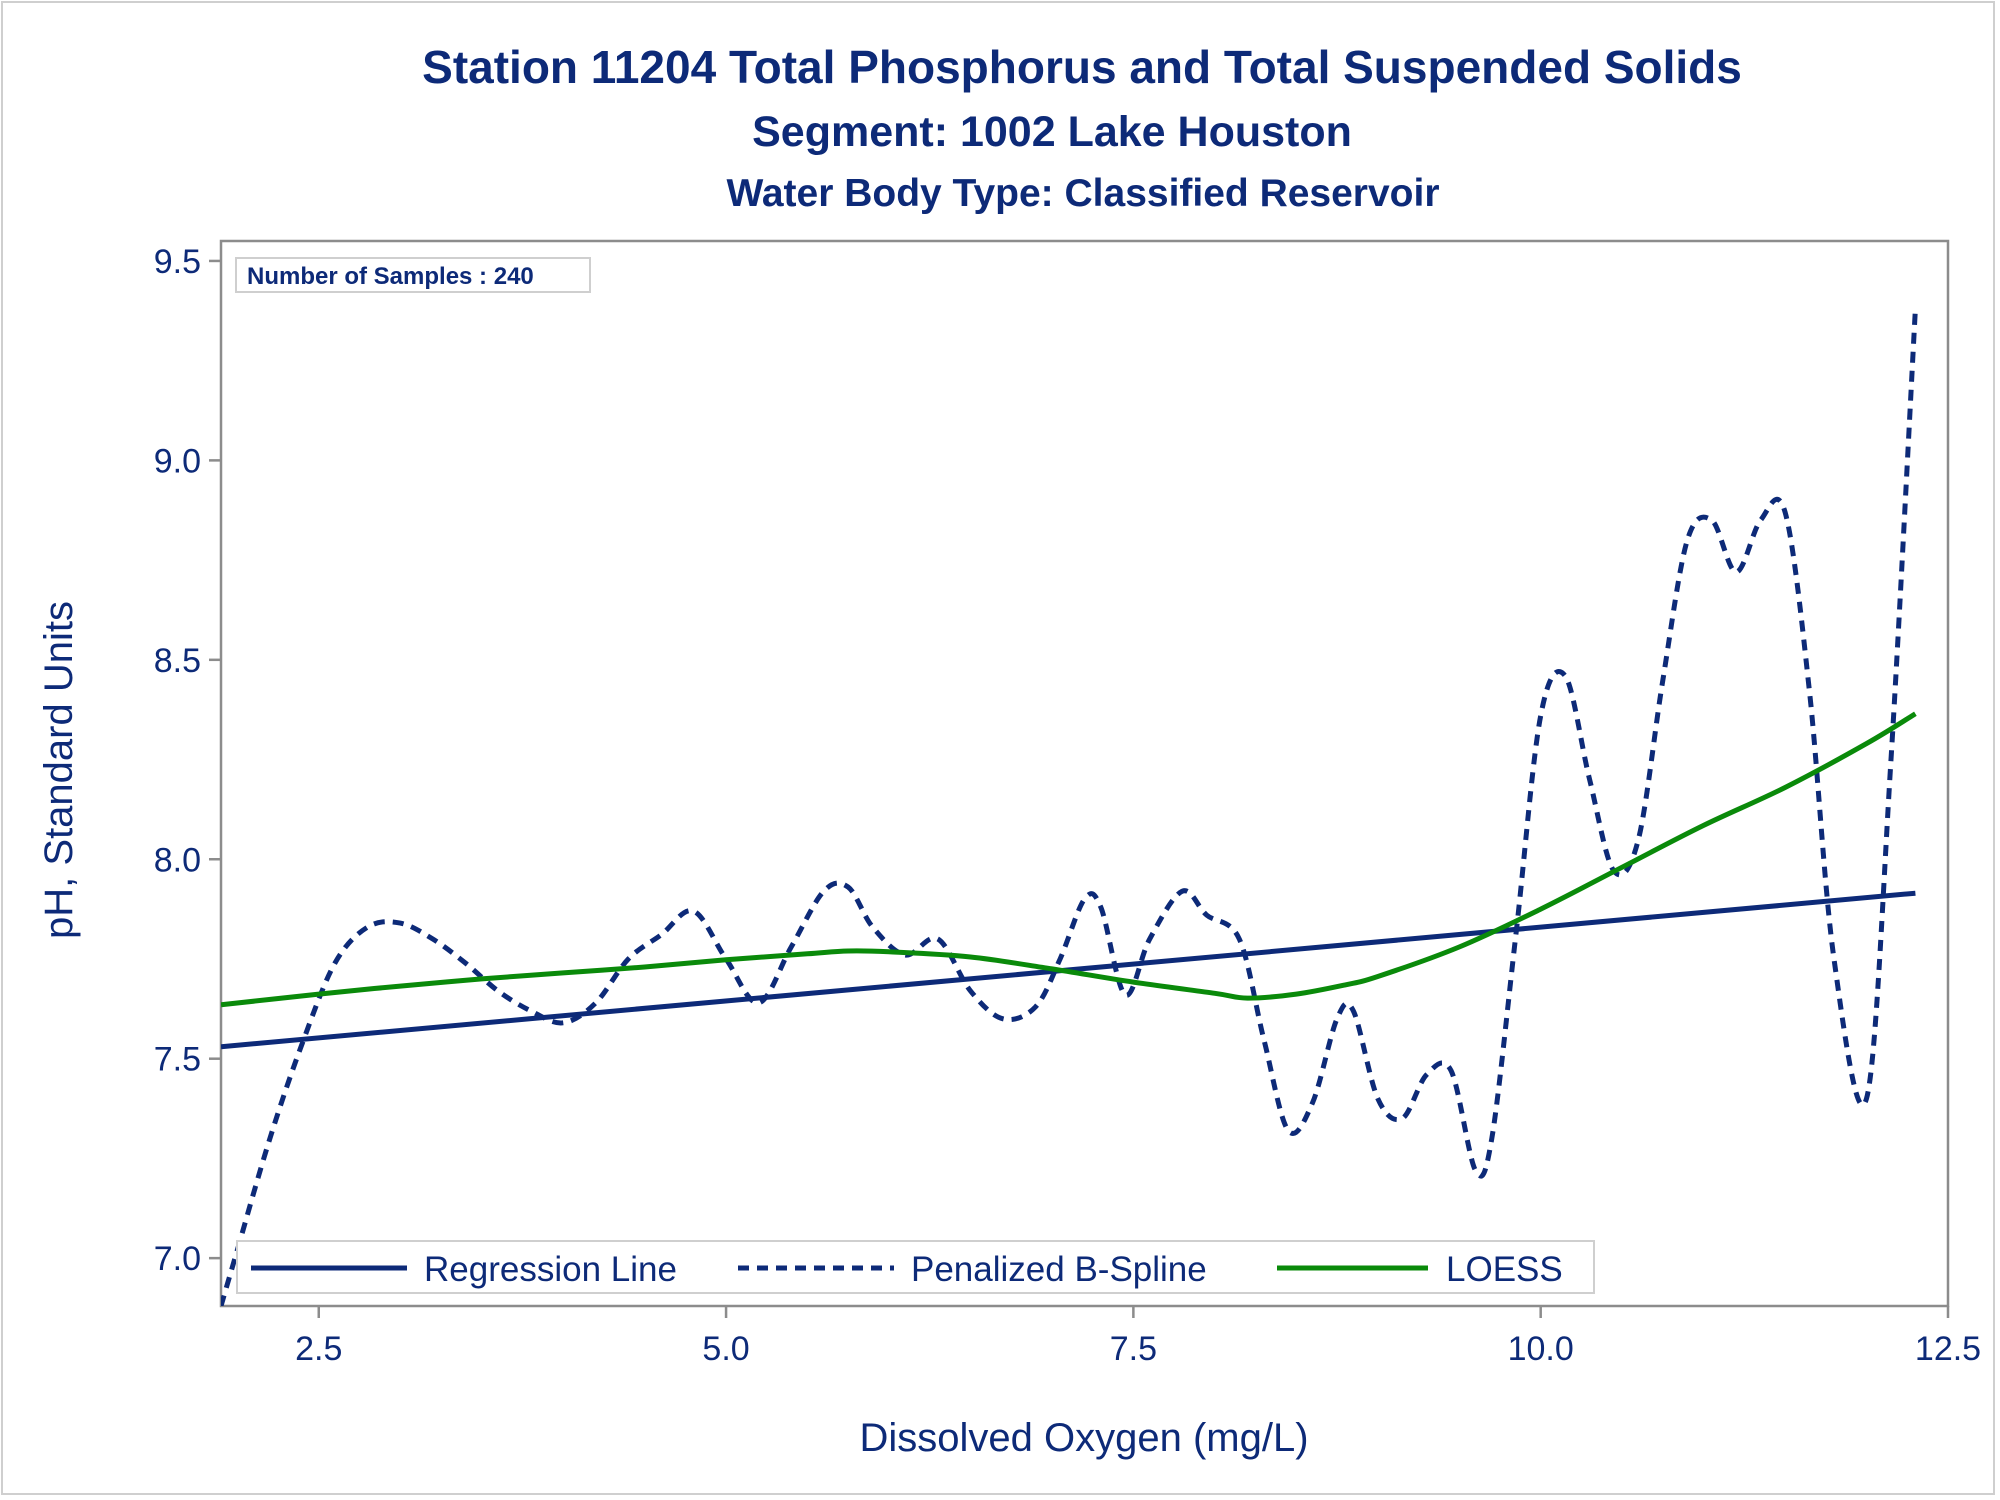  I want to click on chart-subtitle-waterbody: Water Body Type: Classified Reservoir, so click(1082, 193).